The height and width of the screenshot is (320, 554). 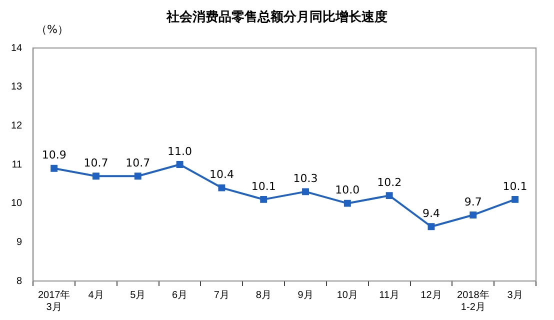 I want to click on x-tick-label: 11月, so click(x=389, y=295).